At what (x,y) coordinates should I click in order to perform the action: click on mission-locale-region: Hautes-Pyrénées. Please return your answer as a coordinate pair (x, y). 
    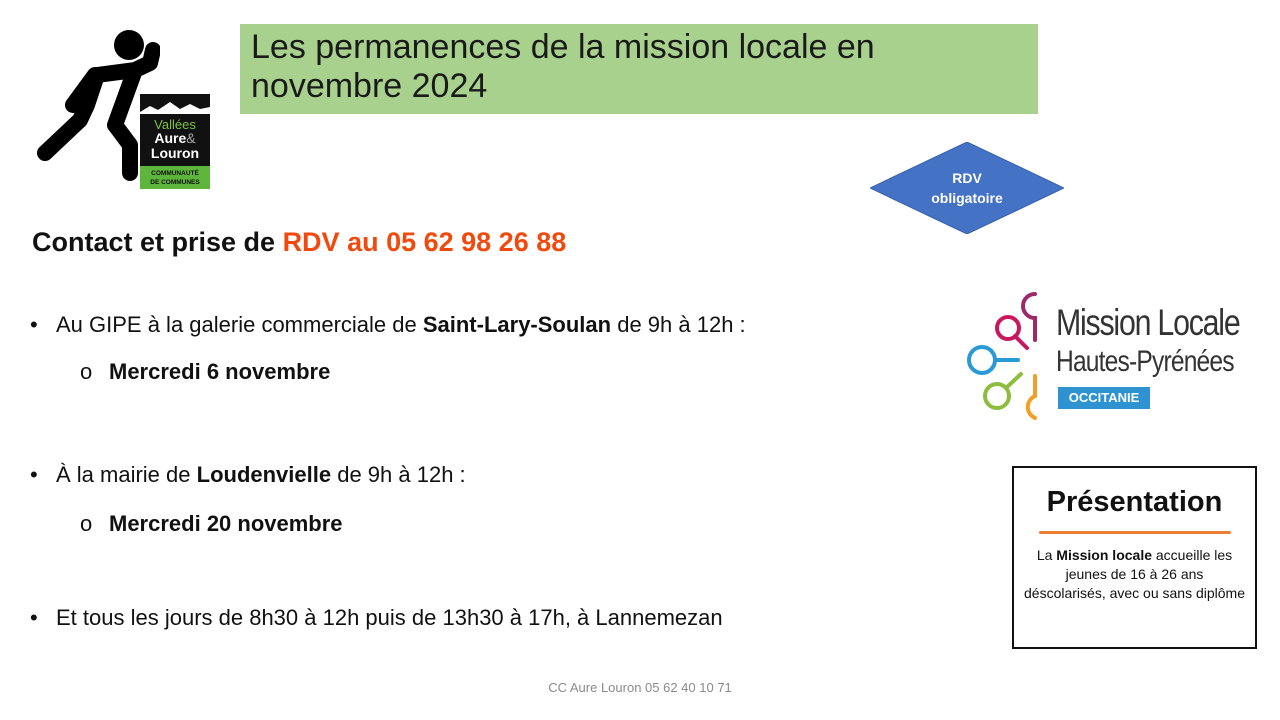
    Looking at the image, I should click on (1145, 361).